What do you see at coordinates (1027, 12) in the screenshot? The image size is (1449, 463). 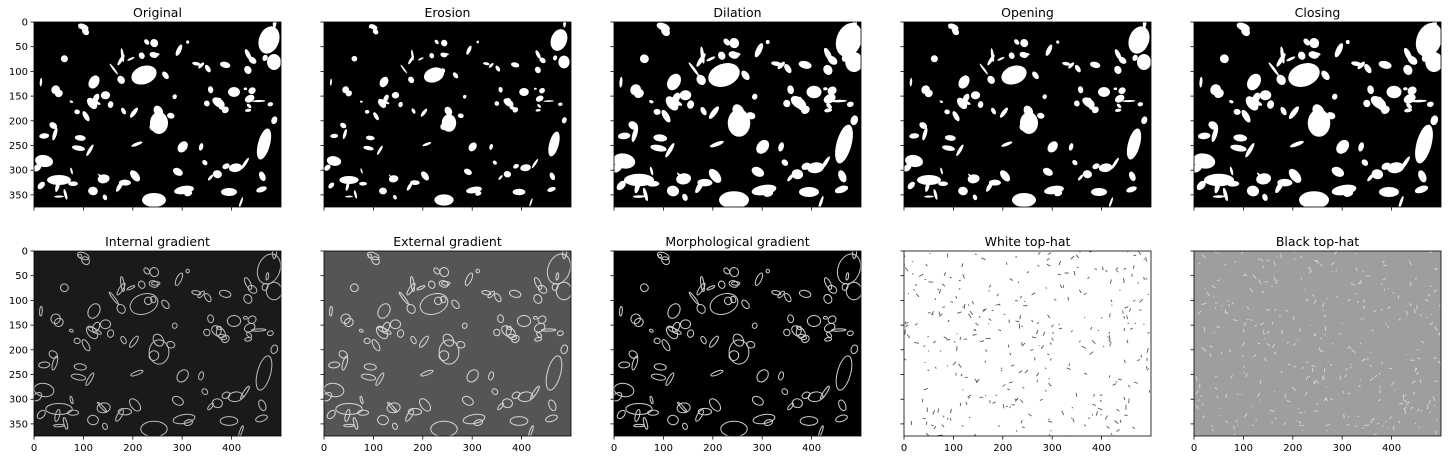 I see `panel-title: Opening` at bounding box center [1027, 12].